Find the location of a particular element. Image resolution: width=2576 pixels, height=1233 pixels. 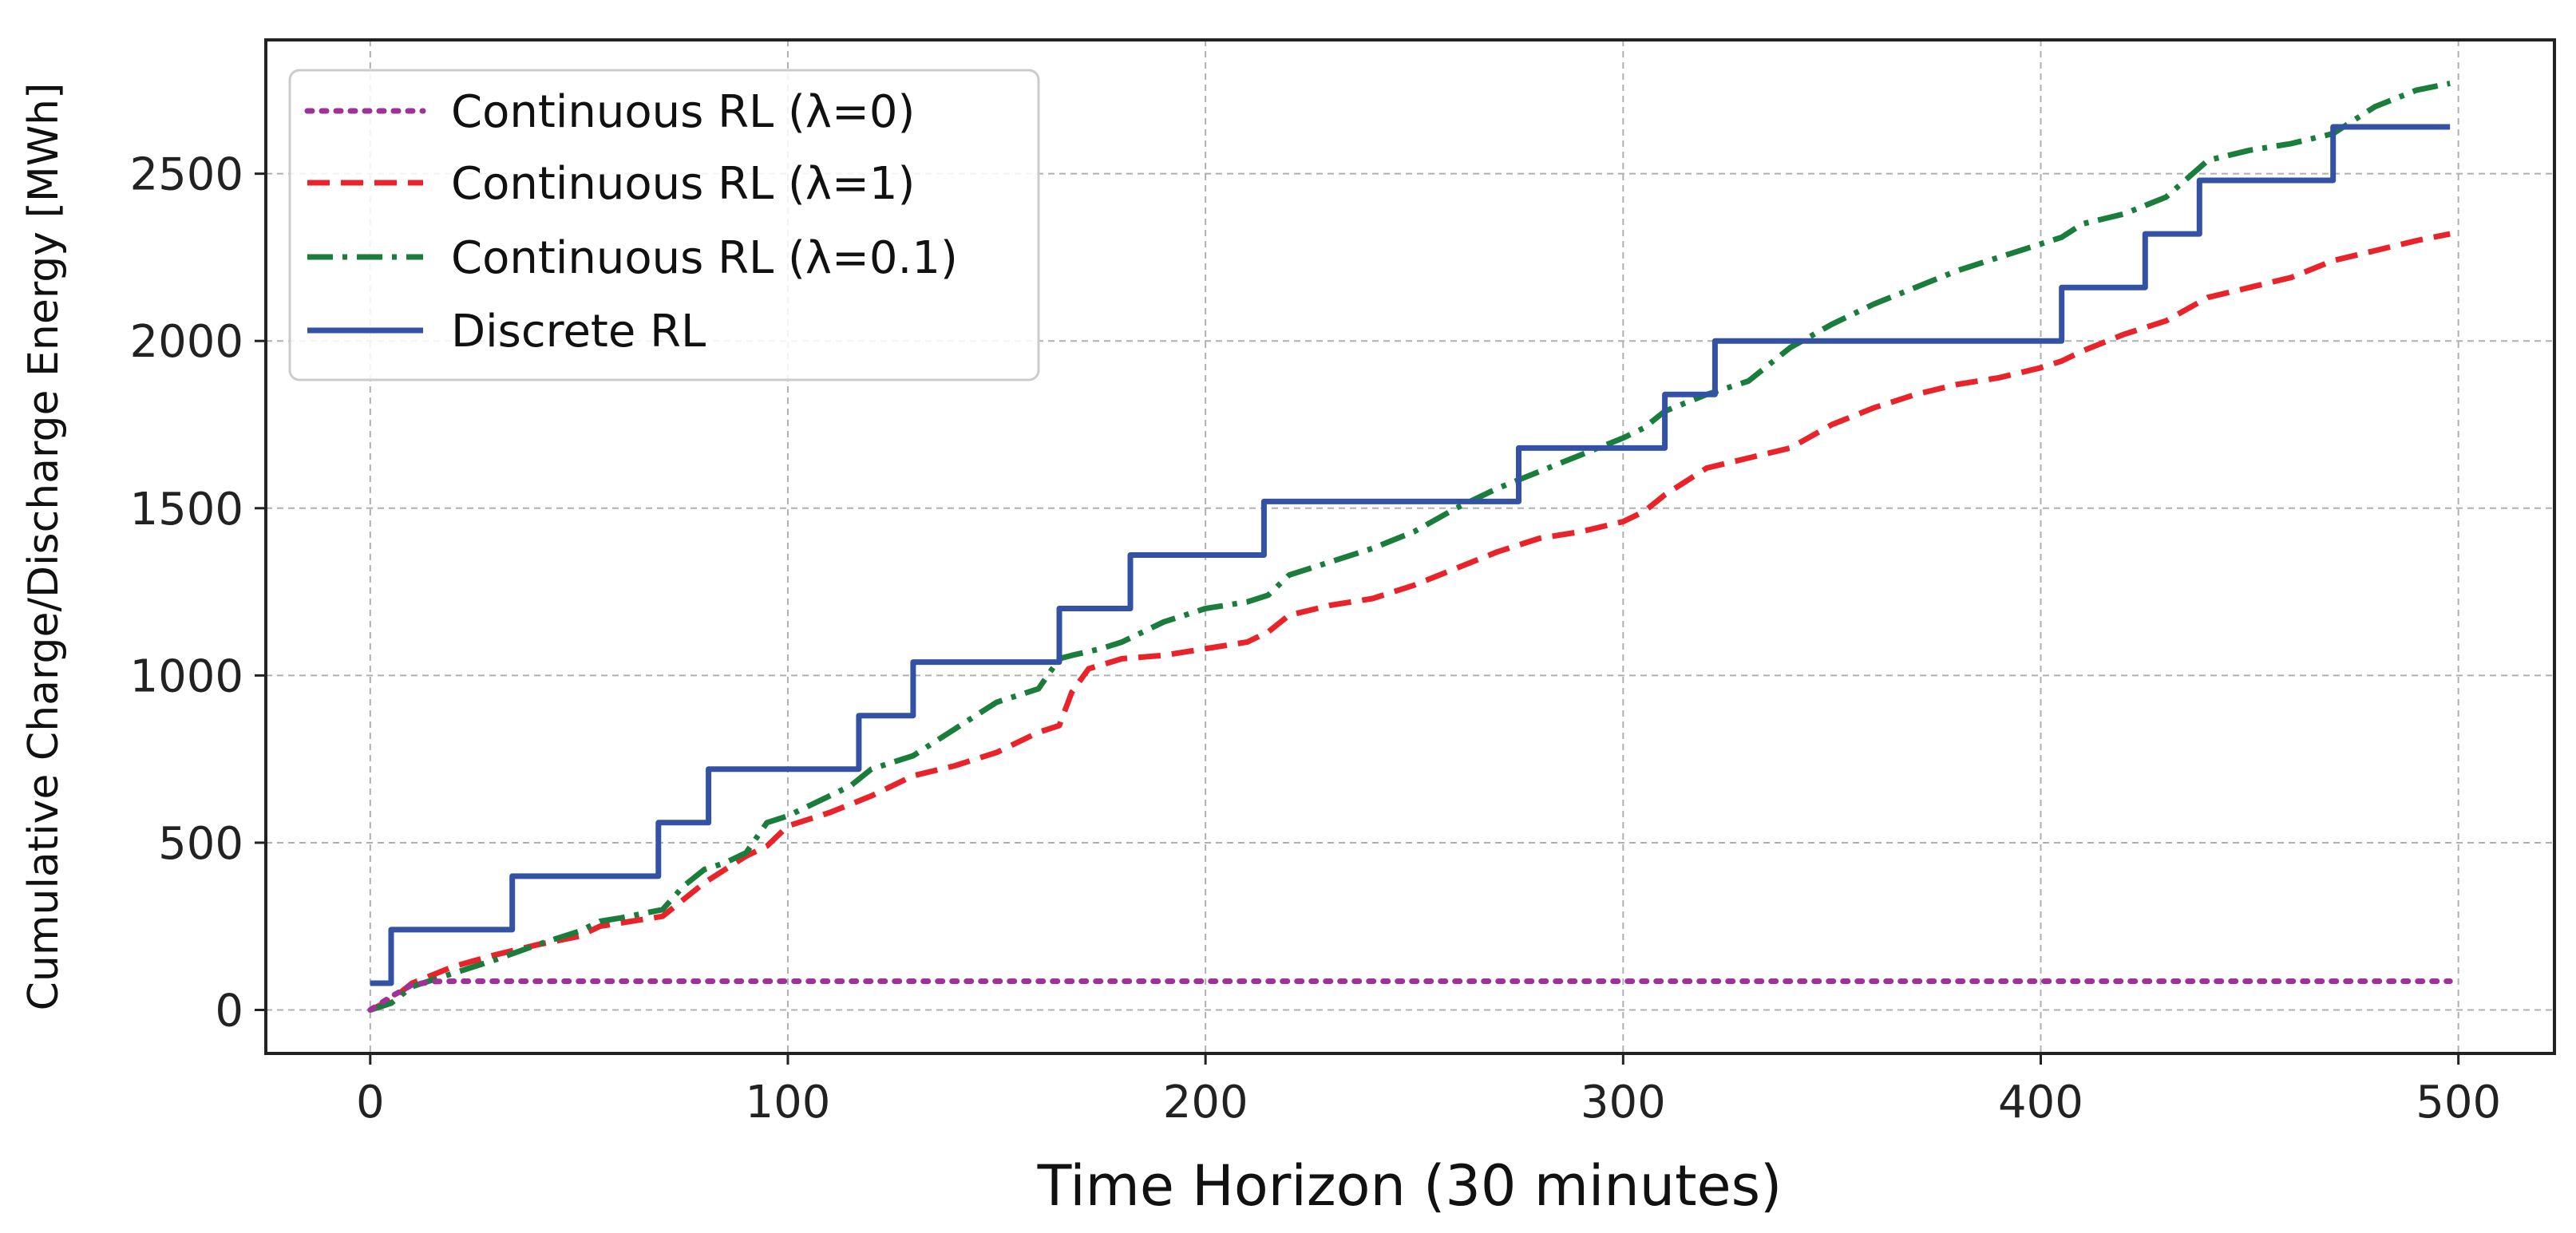

x-tick-label: 100 is located at coordinates (789, 1102).